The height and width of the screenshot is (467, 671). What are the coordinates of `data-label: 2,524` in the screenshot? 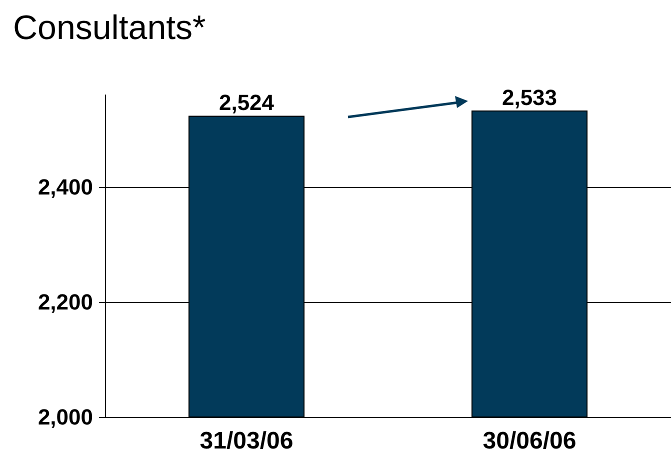 It's located at (246, 103).